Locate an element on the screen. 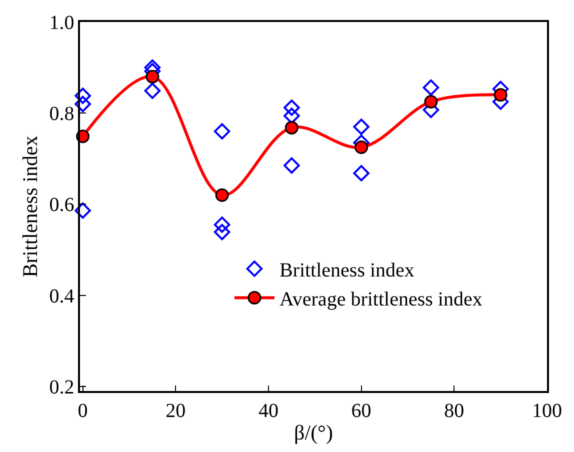 Image resolution: width=574 pixels, height=452 pixels. y-tick-label: 0.2 is located at coordinates (61, 387).